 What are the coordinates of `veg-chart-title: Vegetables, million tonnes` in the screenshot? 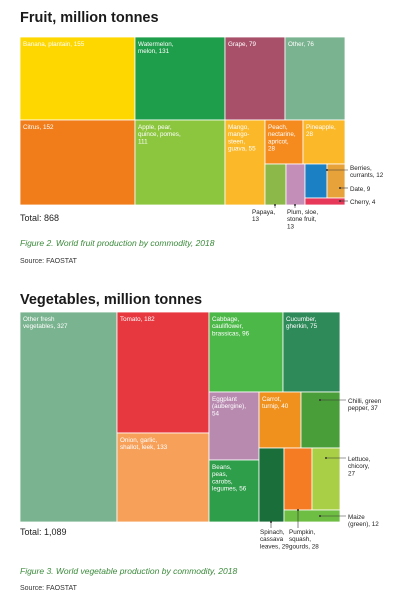 It's located at (111, 300).